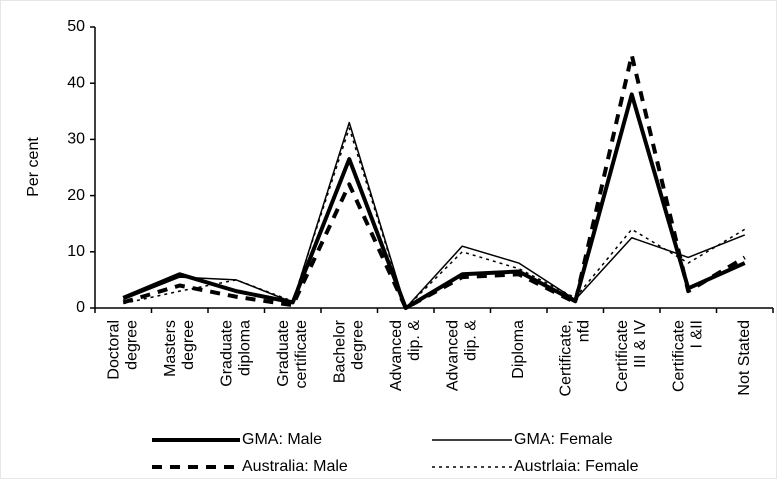 The width and height of the screenshot is (777, 479). Describe the element at coordinates (563, 439) in the screenshot. I see `legend-label: GMA: Female` at that location.